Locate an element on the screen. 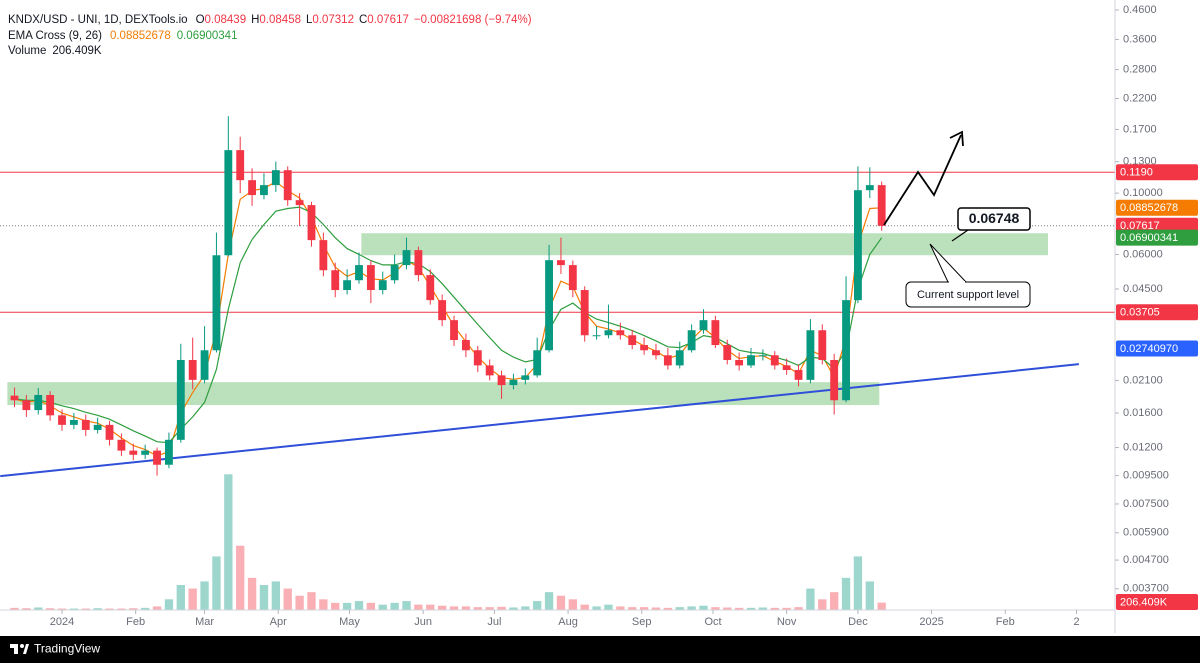  y-tick-label: 0.3600 is located at coordinates (1140, 39).